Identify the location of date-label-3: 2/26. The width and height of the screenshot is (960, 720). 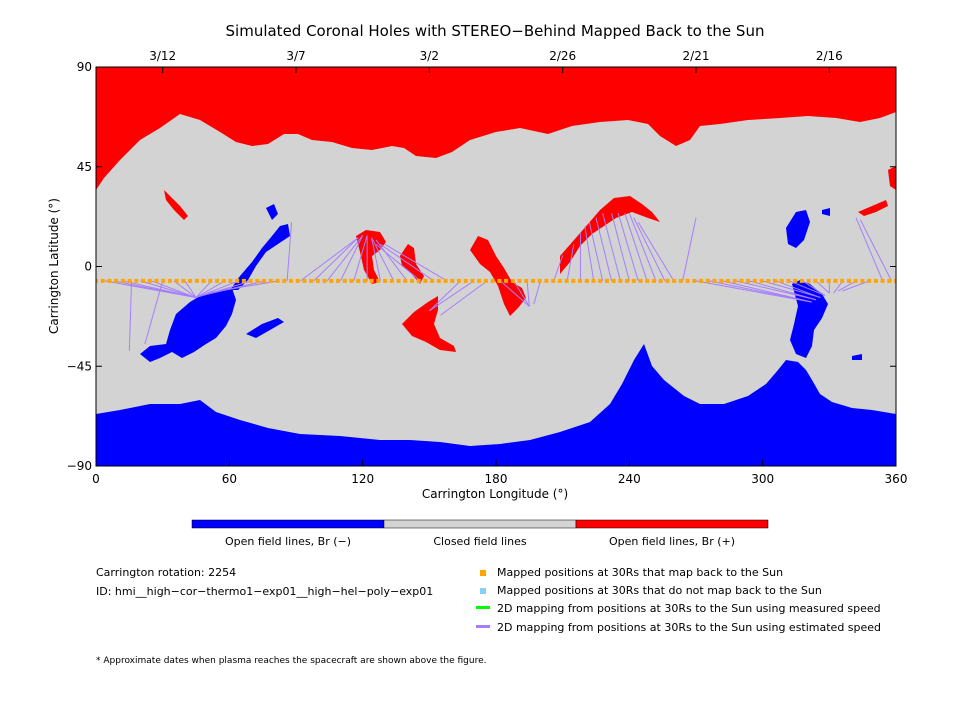
(562, 56).